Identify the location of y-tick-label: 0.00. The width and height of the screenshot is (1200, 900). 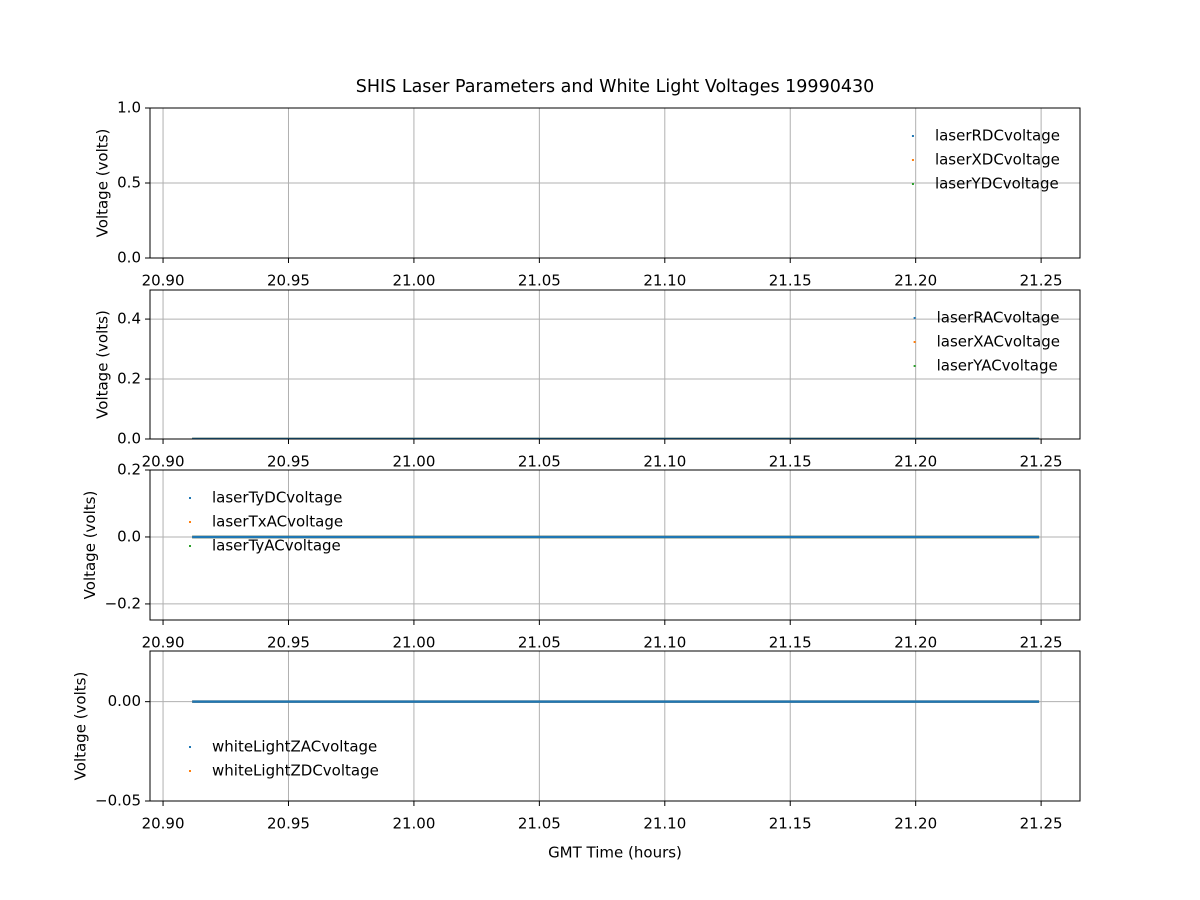
(124, 701).